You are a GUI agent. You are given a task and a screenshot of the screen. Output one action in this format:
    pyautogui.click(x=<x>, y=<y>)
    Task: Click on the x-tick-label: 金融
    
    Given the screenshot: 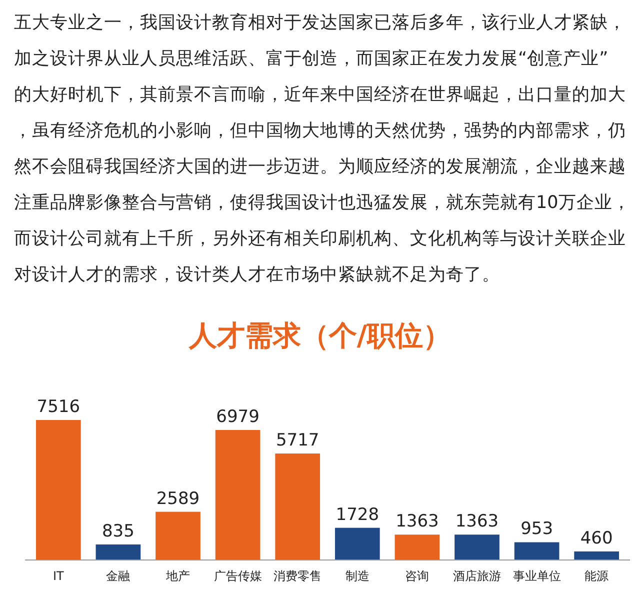 What is the action you would take?
    pyautogui.click(x=118, y=576)
    